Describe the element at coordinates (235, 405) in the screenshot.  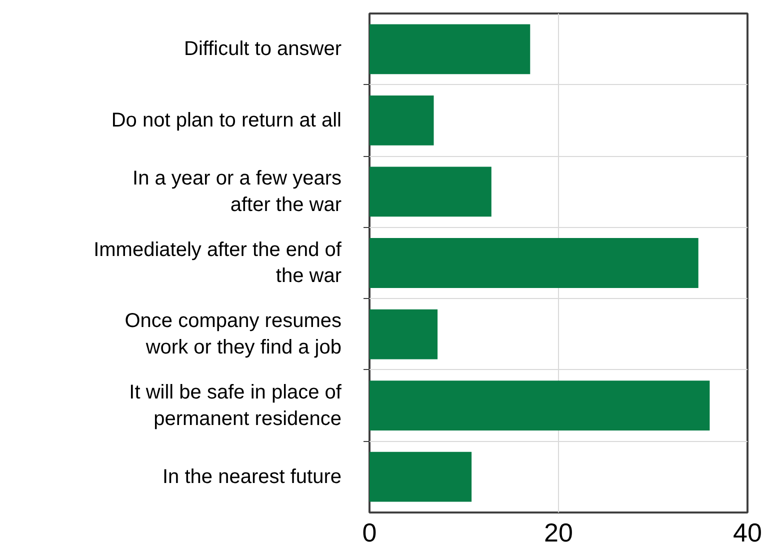
I see `y-tick-label: It will be safe in place of permanent residence` at that location.